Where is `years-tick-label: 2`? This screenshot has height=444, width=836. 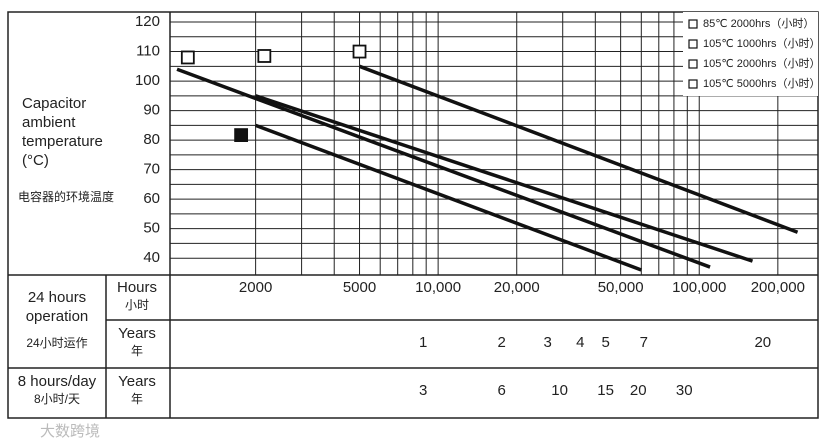
years-tick-label: 2 is located at coordinates (502, 342).